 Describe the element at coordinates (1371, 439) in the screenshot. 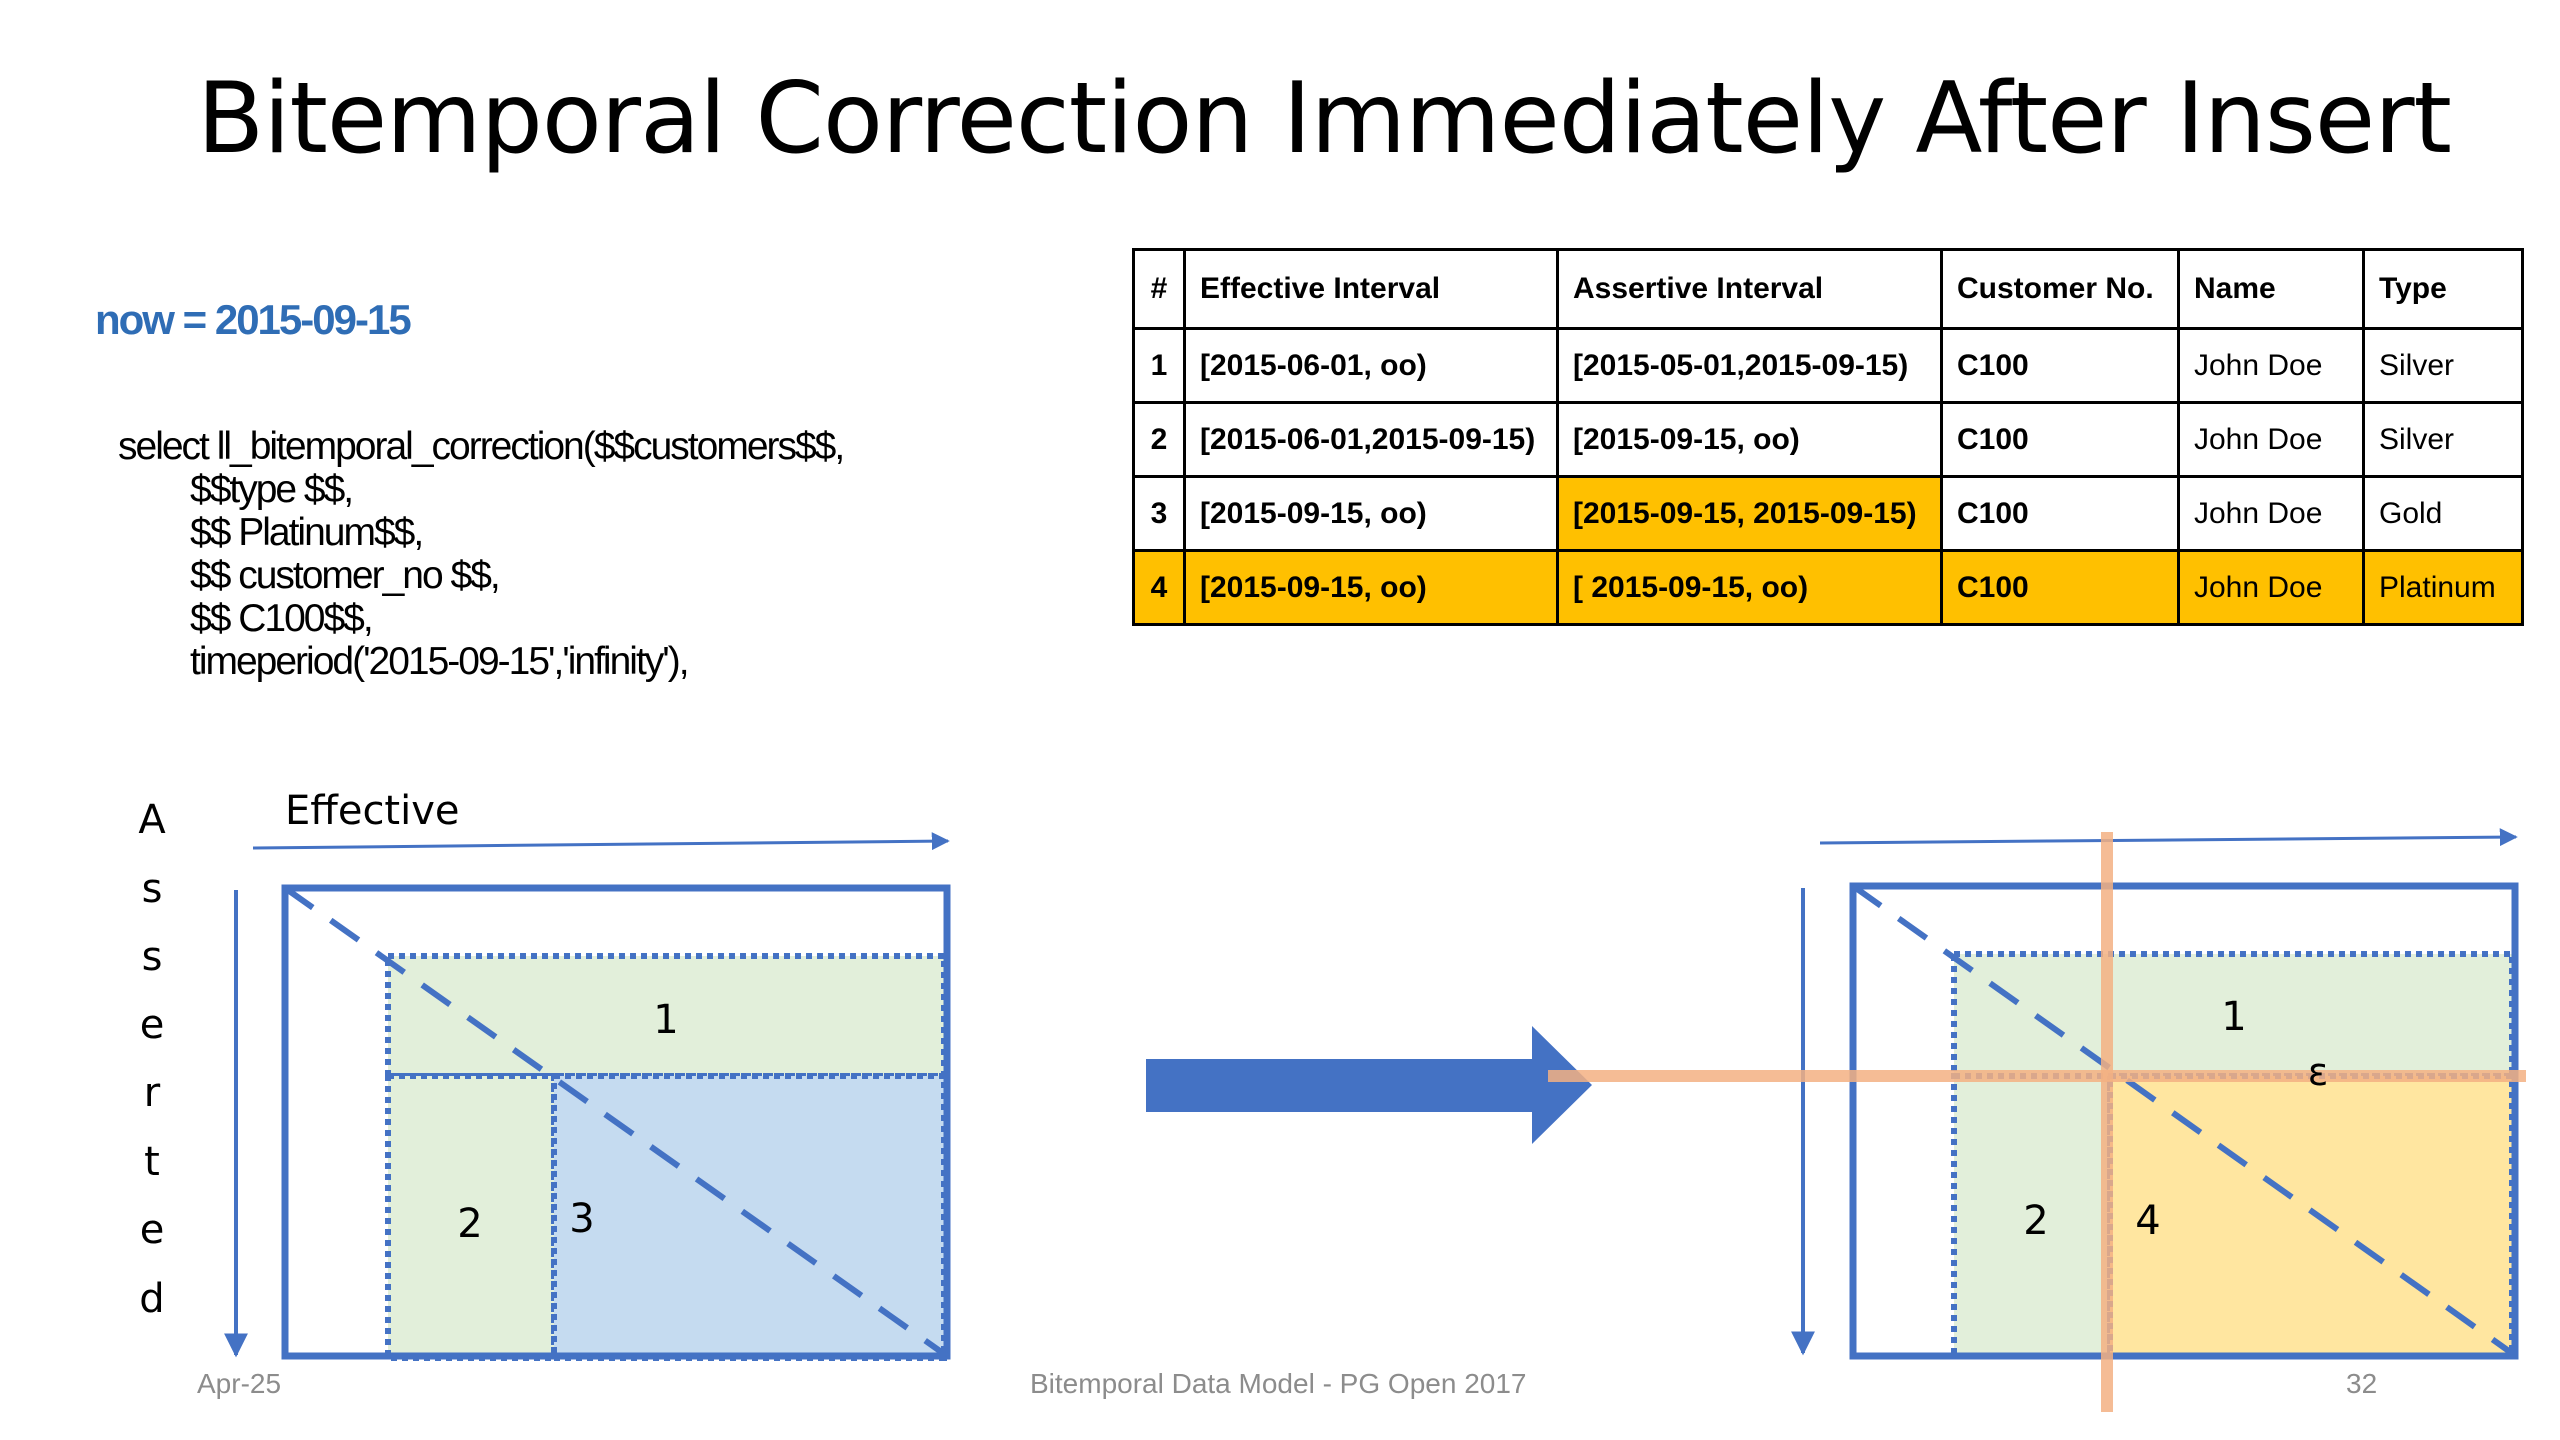

I see `effective-interval-cell: [2015-06-01,2015-09-15)` at that location.